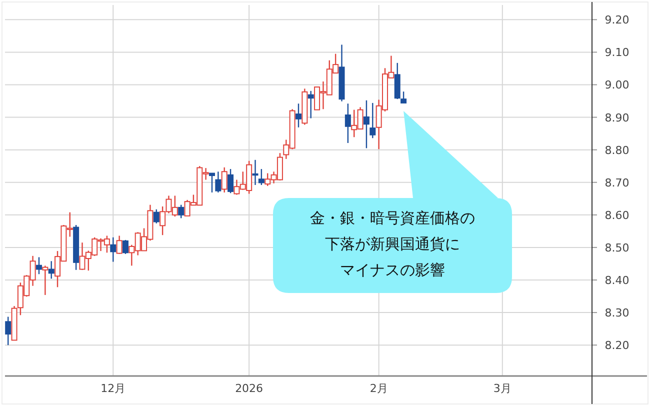  Describe the element at coordinates (617, 53) in the screenshot. I see `y-tick-label: 9.10` at that location.